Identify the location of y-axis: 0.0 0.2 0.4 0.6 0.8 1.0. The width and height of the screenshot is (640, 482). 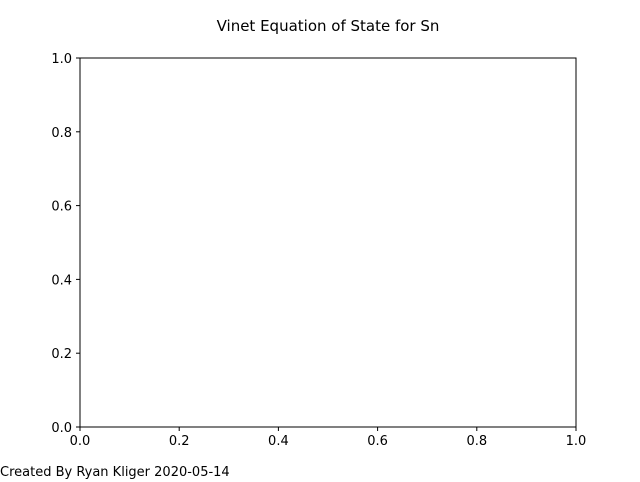
(65, 244).